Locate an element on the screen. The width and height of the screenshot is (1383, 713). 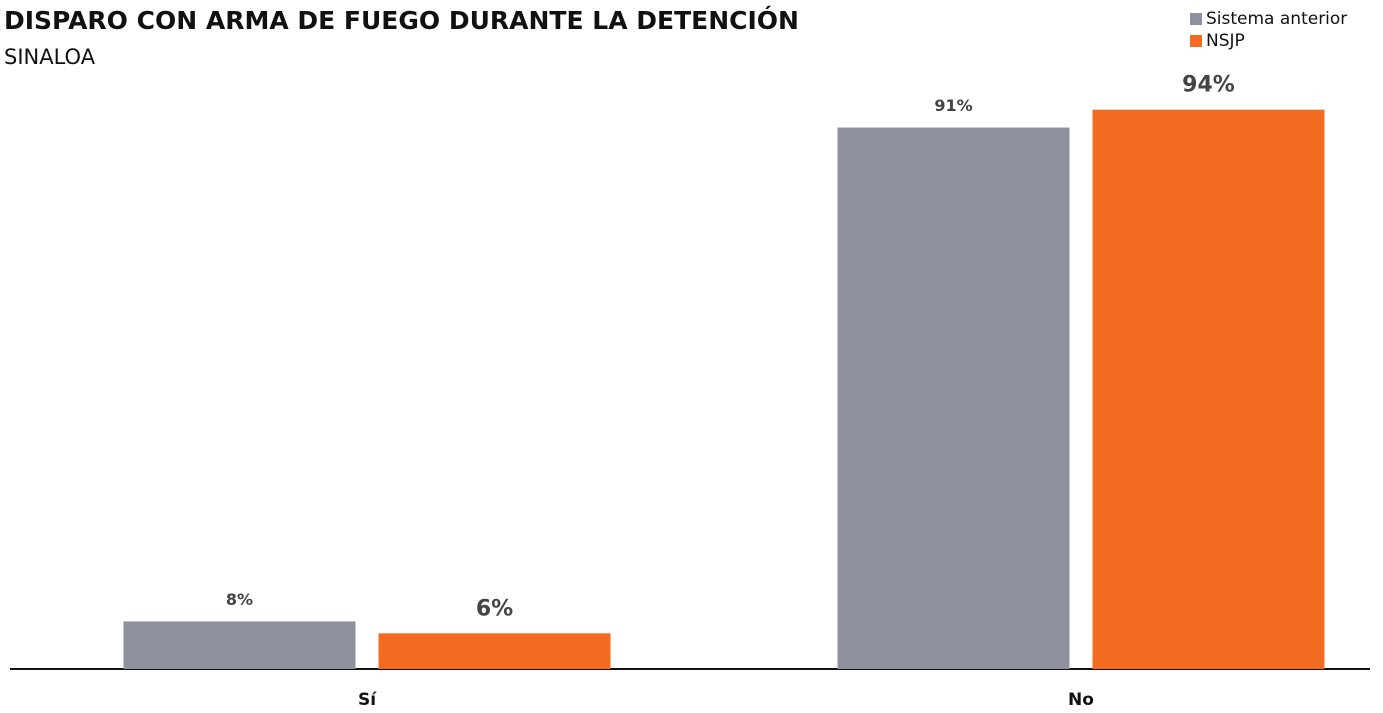
legend-label: NSJP is located at coordinates (1225, 41).